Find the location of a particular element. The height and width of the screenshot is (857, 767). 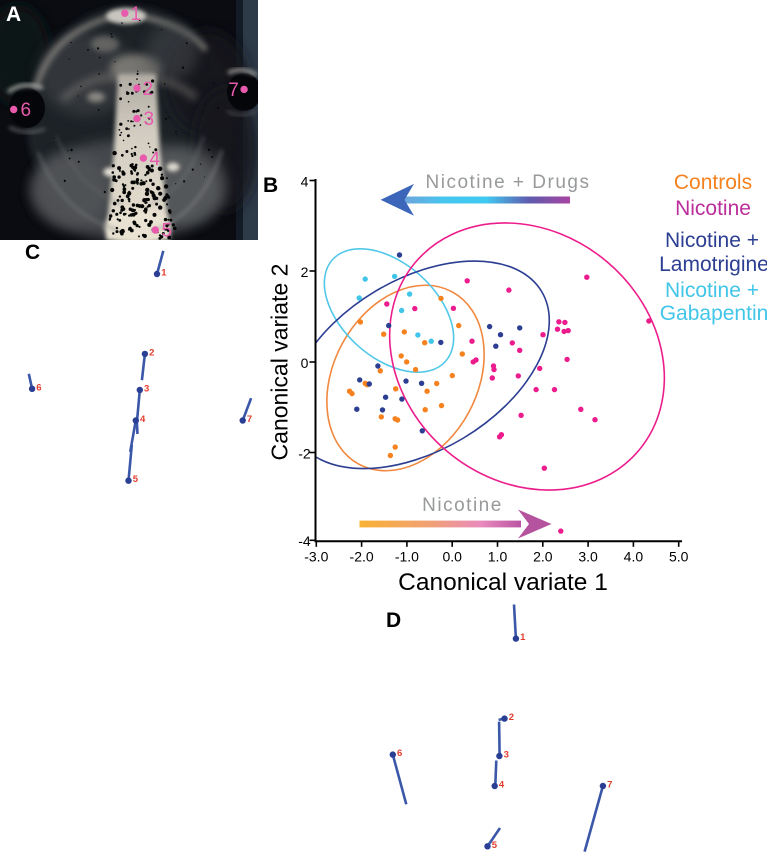

svg-text: -2.0 is located at coordinates (362, 556).